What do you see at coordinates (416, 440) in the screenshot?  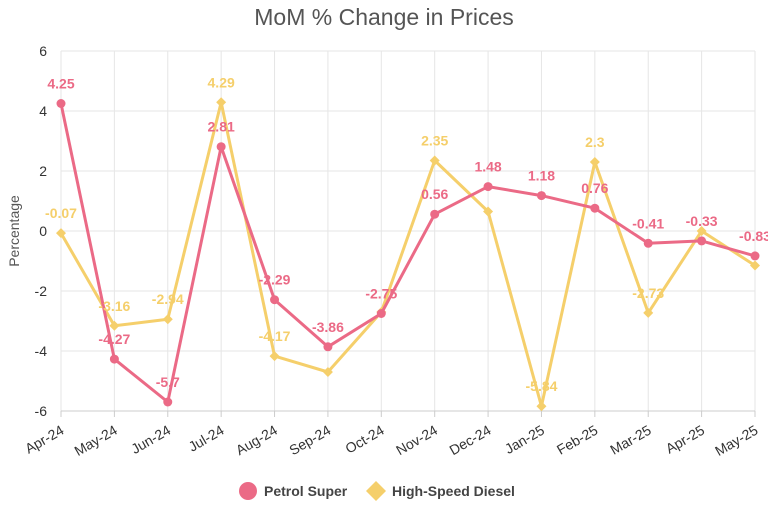 I see `x-tick-label: Nov-24` at bounding box center [416, 440].